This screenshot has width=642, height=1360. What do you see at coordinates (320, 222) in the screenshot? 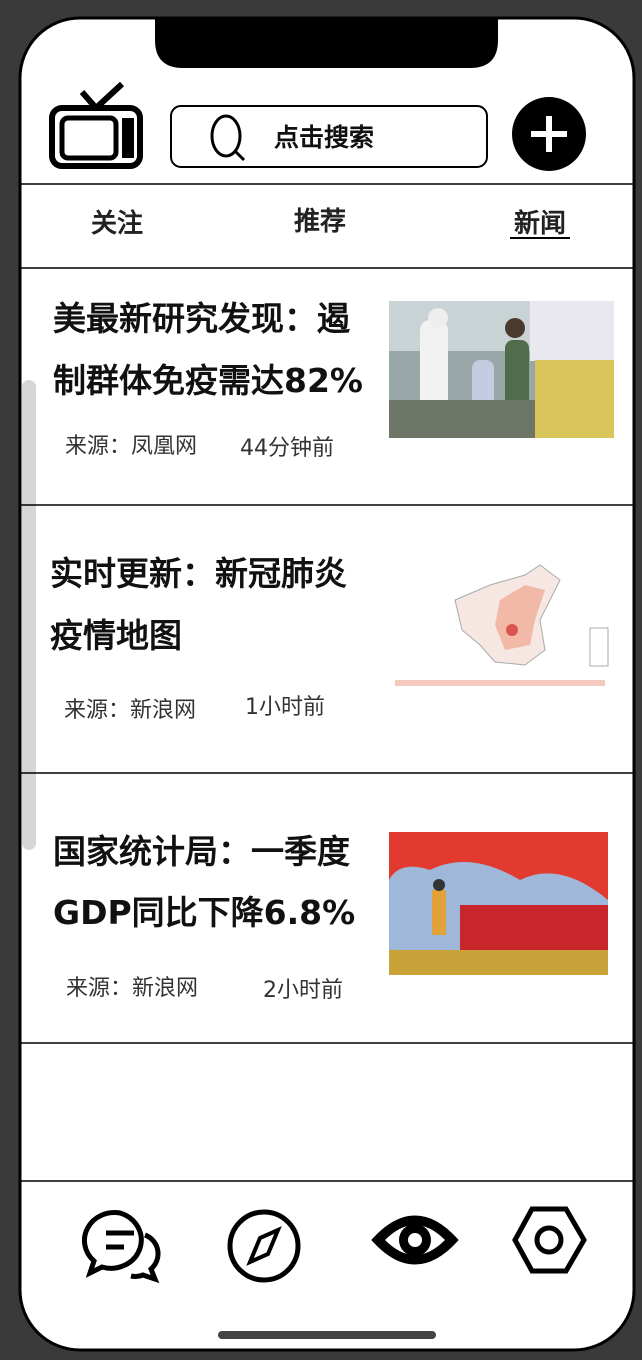
I see `tab: 推荐` at bounding box center [320, 222].